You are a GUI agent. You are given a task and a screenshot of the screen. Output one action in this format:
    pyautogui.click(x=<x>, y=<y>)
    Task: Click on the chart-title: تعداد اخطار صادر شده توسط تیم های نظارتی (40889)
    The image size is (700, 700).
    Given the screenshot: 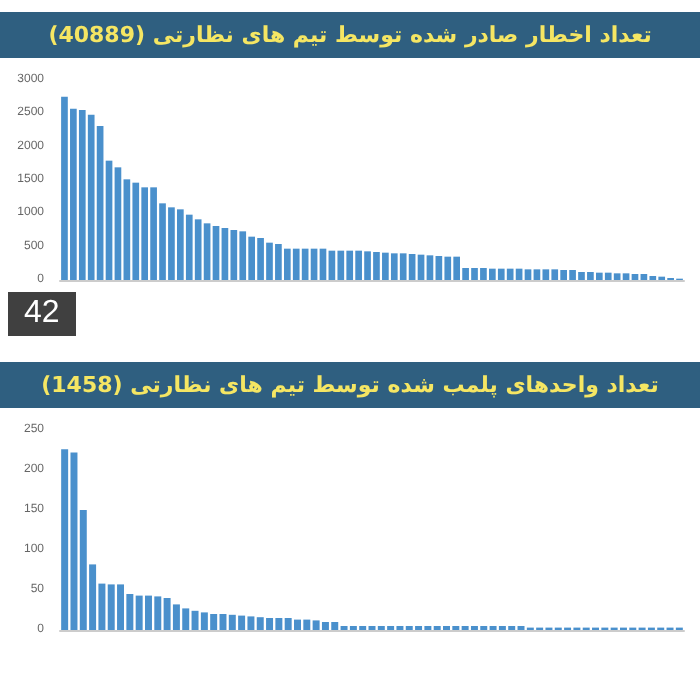 What is the action you would take?
    pyautogui.click(x=350, y=35)
    